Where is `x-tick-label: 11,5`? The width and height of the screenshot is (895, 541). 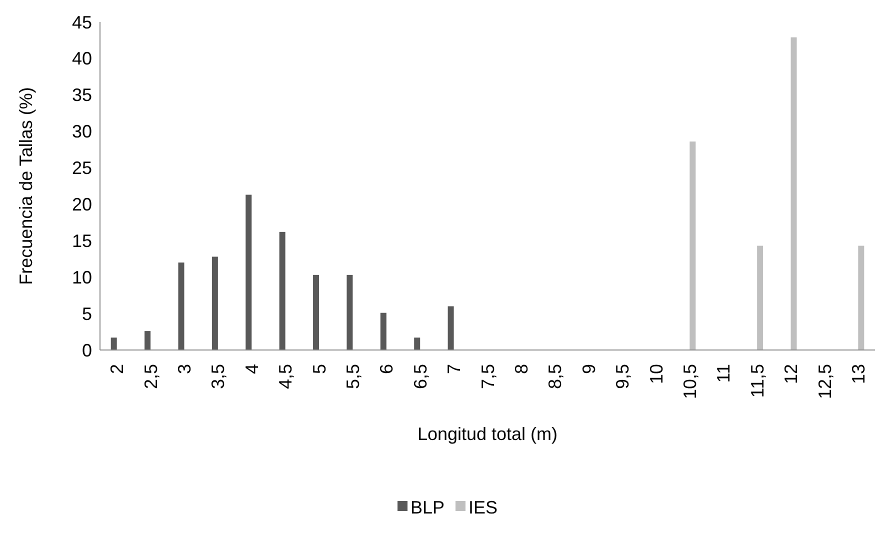 x-tick-label: 11,5 is located at coordinates (757, 381).